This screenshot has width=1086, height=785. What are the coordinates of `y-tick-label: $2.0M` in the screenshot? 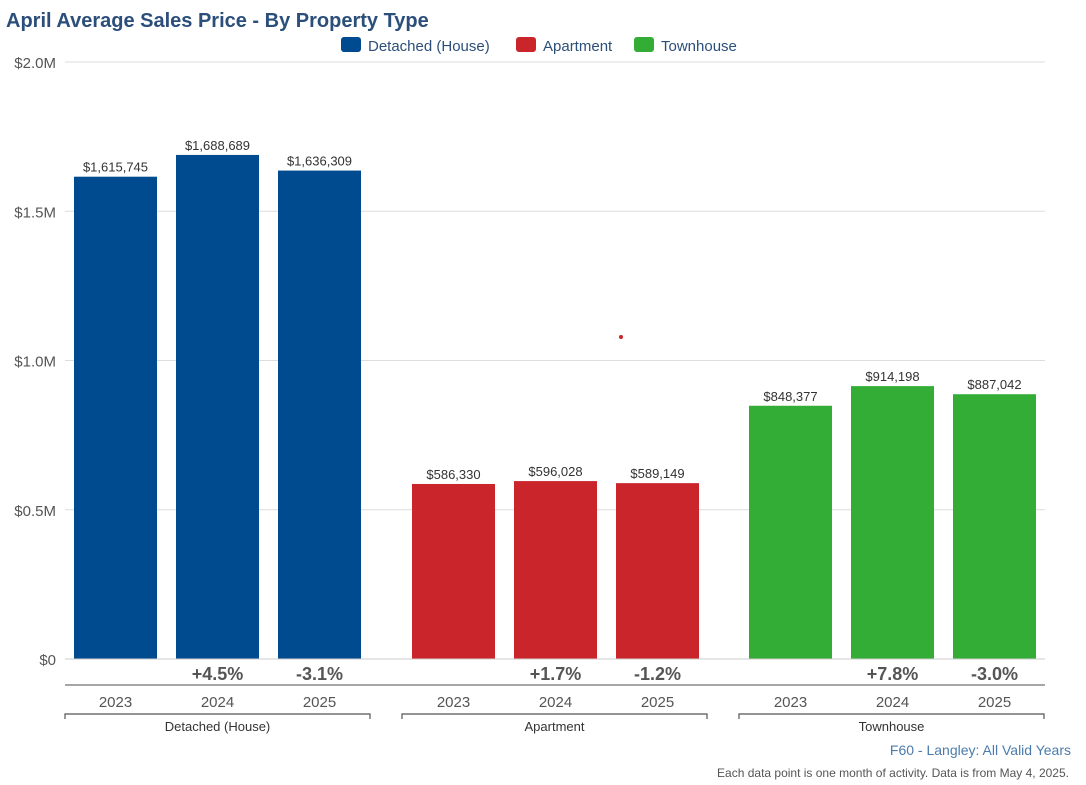 It's located at (35, 63).